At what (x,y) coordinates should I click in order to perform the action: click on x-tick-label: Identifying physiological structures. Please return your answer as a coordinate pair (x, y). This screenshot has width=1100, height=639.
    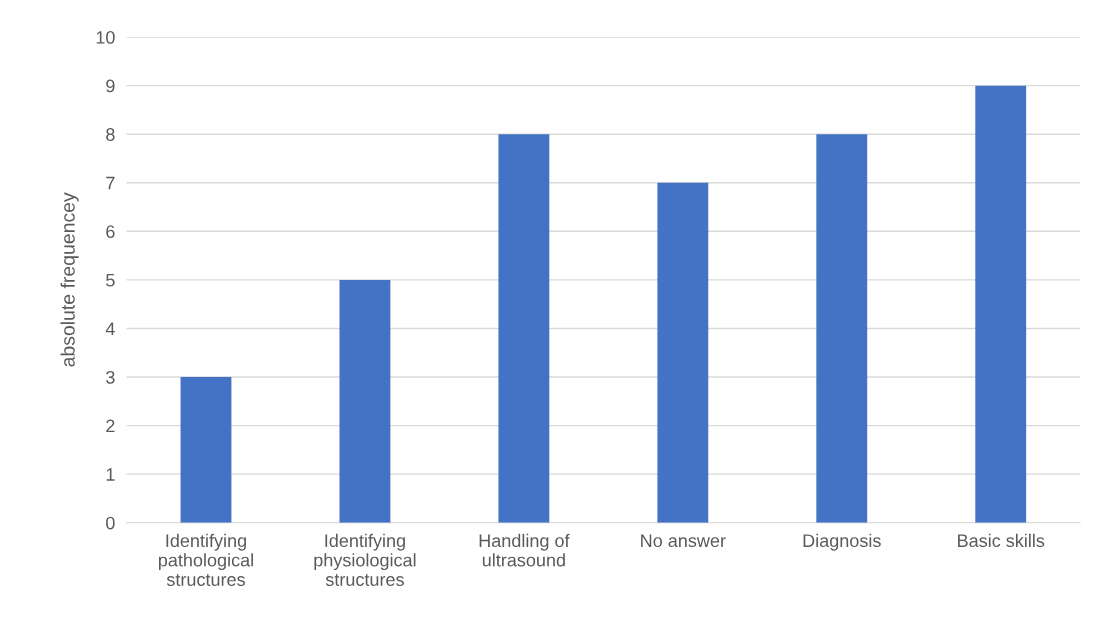
    Looking at the image, I should click on (365, 559).